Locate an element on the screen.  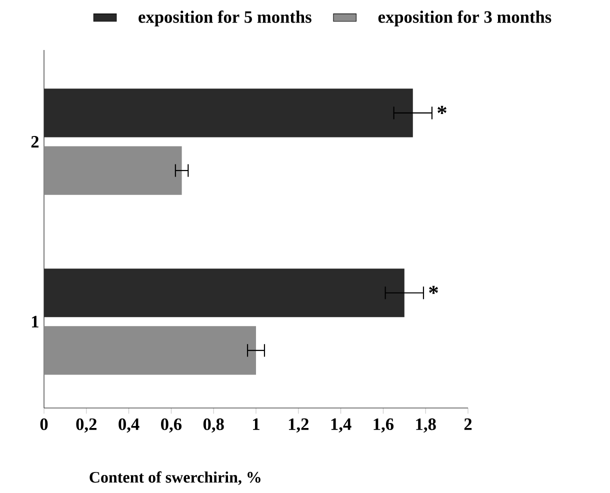
x-tick-label: 2 is located at coordinates (468, 424).